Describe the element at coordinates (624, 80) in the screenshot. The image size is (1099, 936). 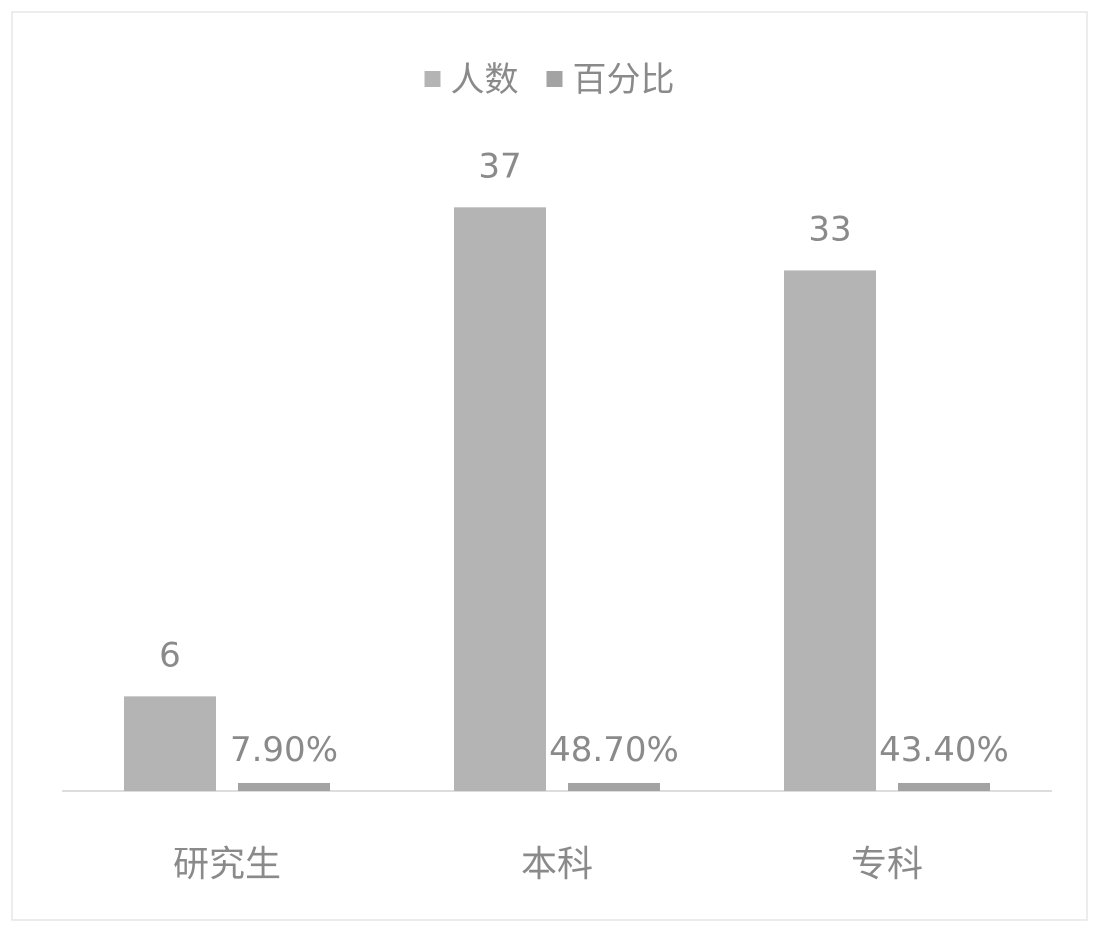
I see `legend-label-2: 百分比` at that location.